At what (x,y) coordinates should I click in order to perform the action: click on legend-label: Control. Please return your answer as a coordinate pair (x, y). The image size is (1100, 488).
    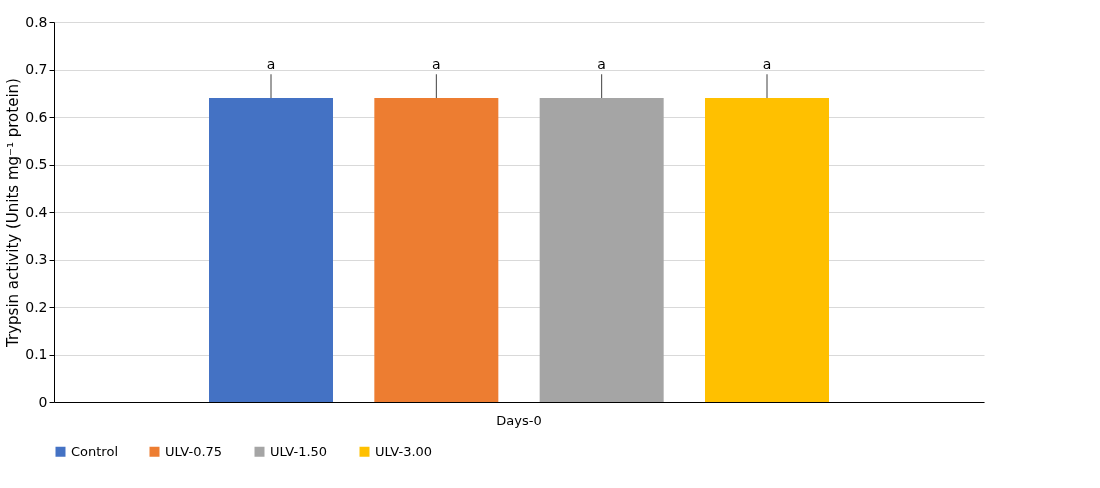
    Looking at the image, I should click on (94, 451).